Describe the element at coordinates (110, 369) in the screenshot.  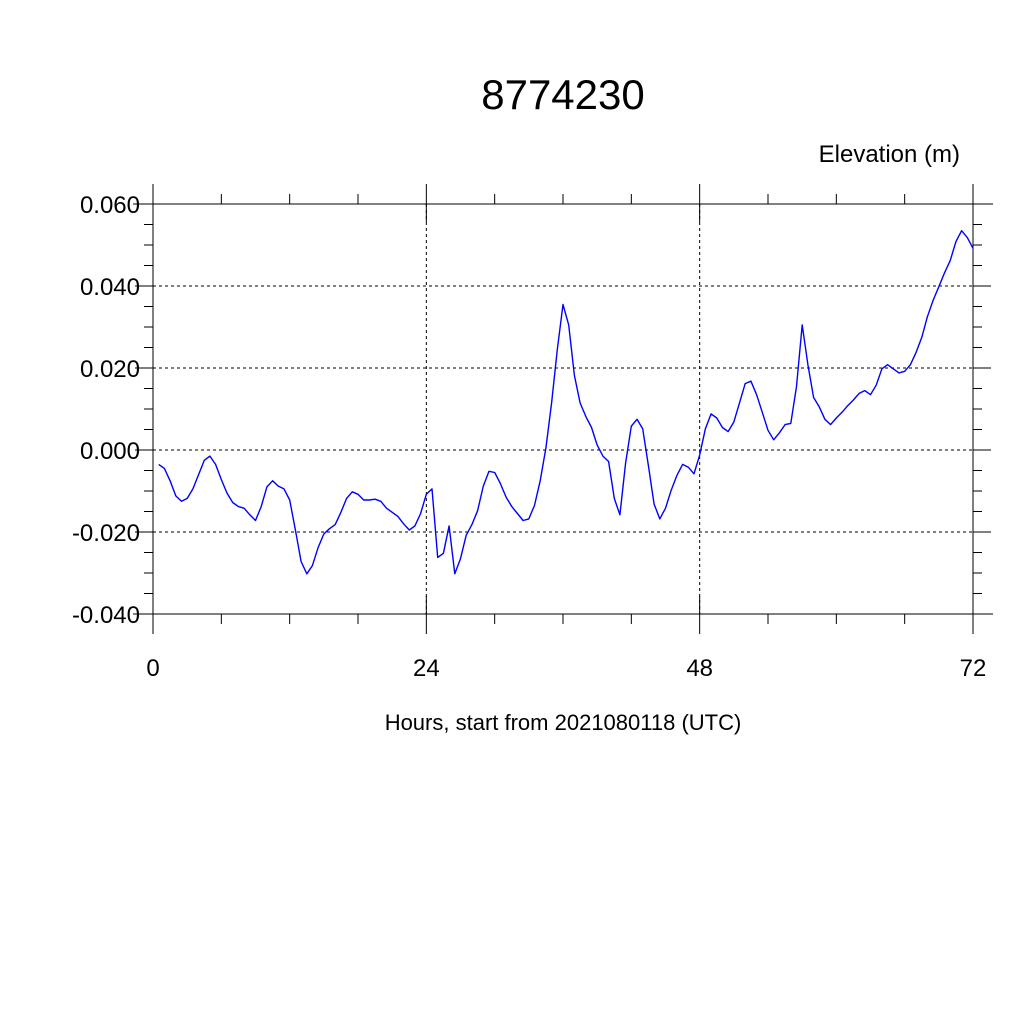
I see `y-tick-label: 0.020` at that location.